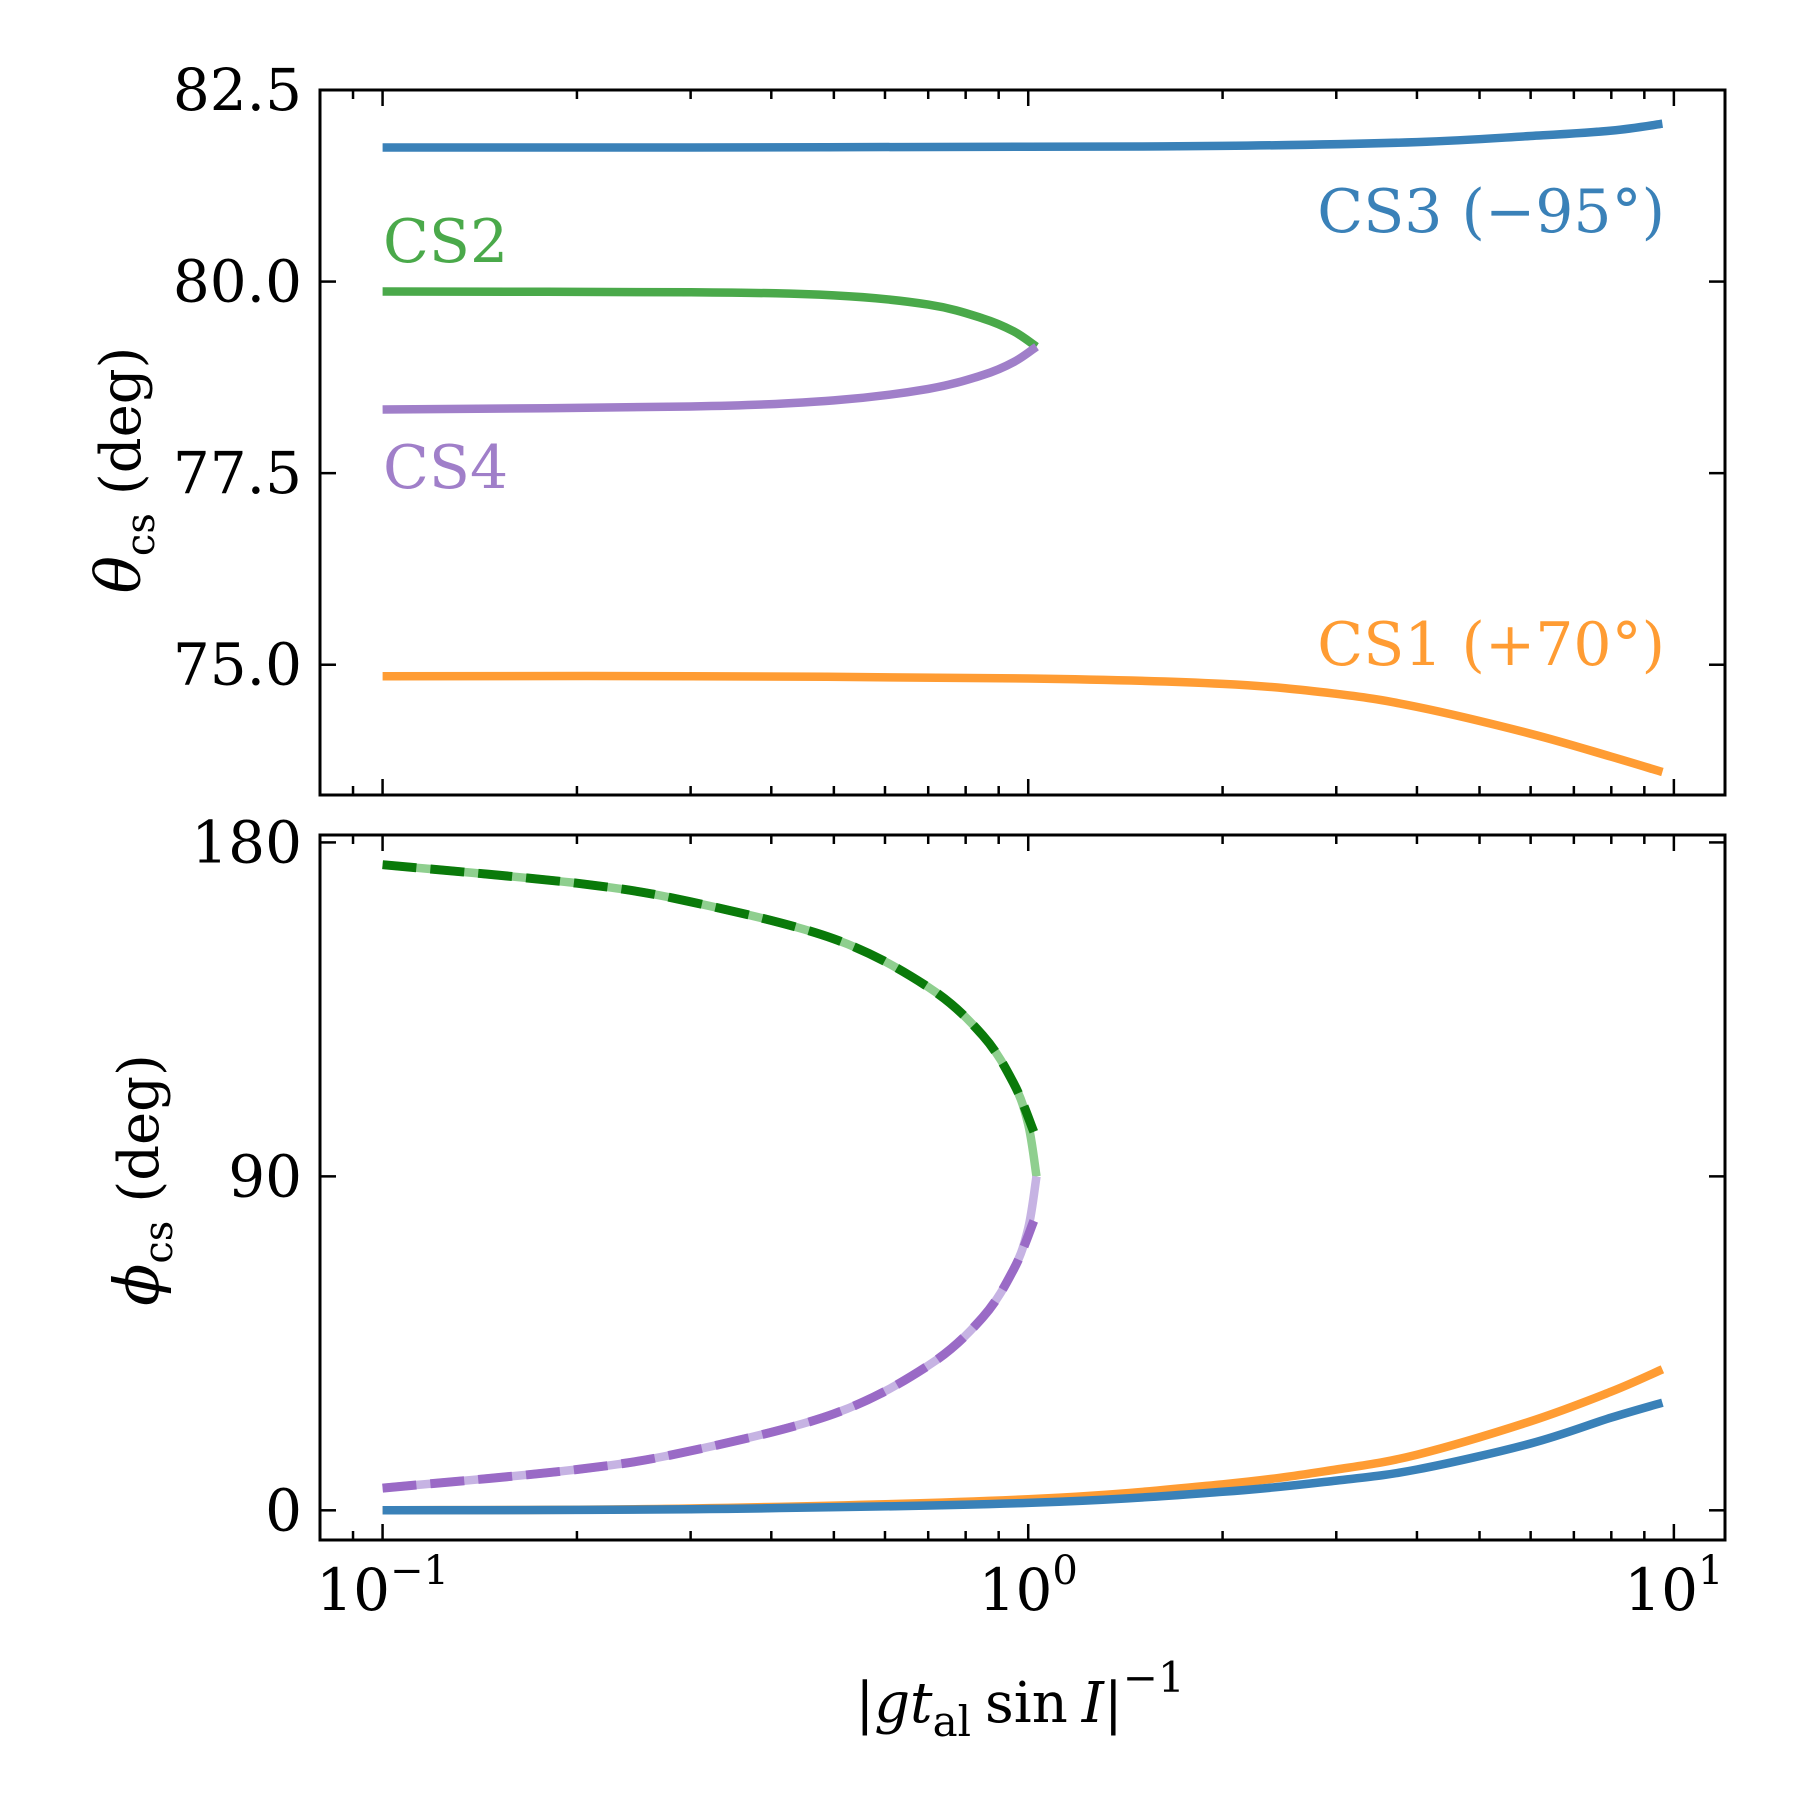 The width and height of the screenshot is (1800, 1800). I want to click on series-line-cs4-dashed, so click(710, 1356).